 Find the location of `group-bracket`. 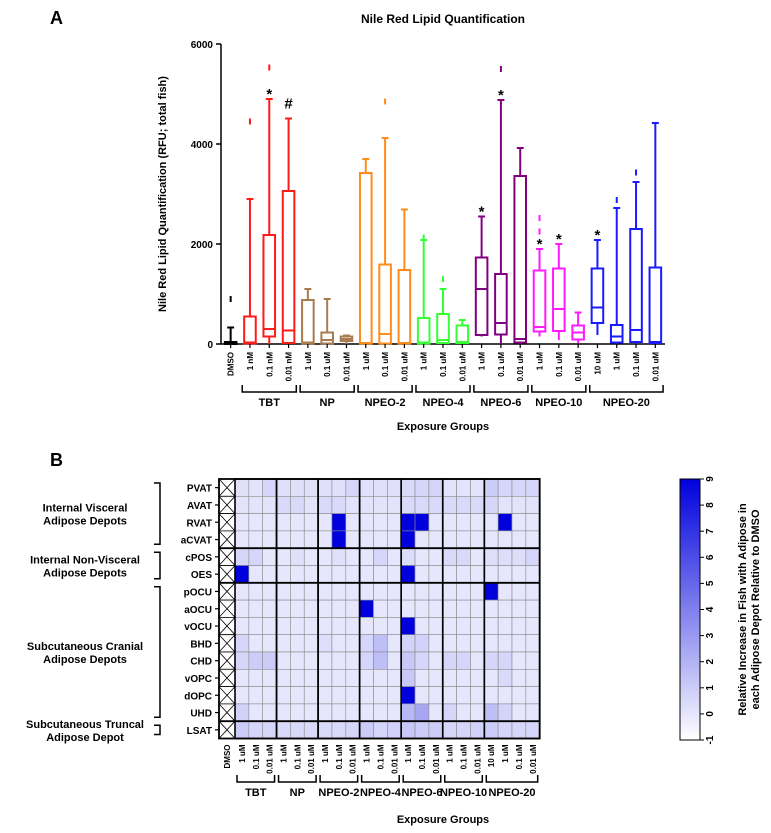

group-bracket is located at coordinates (443, 389).